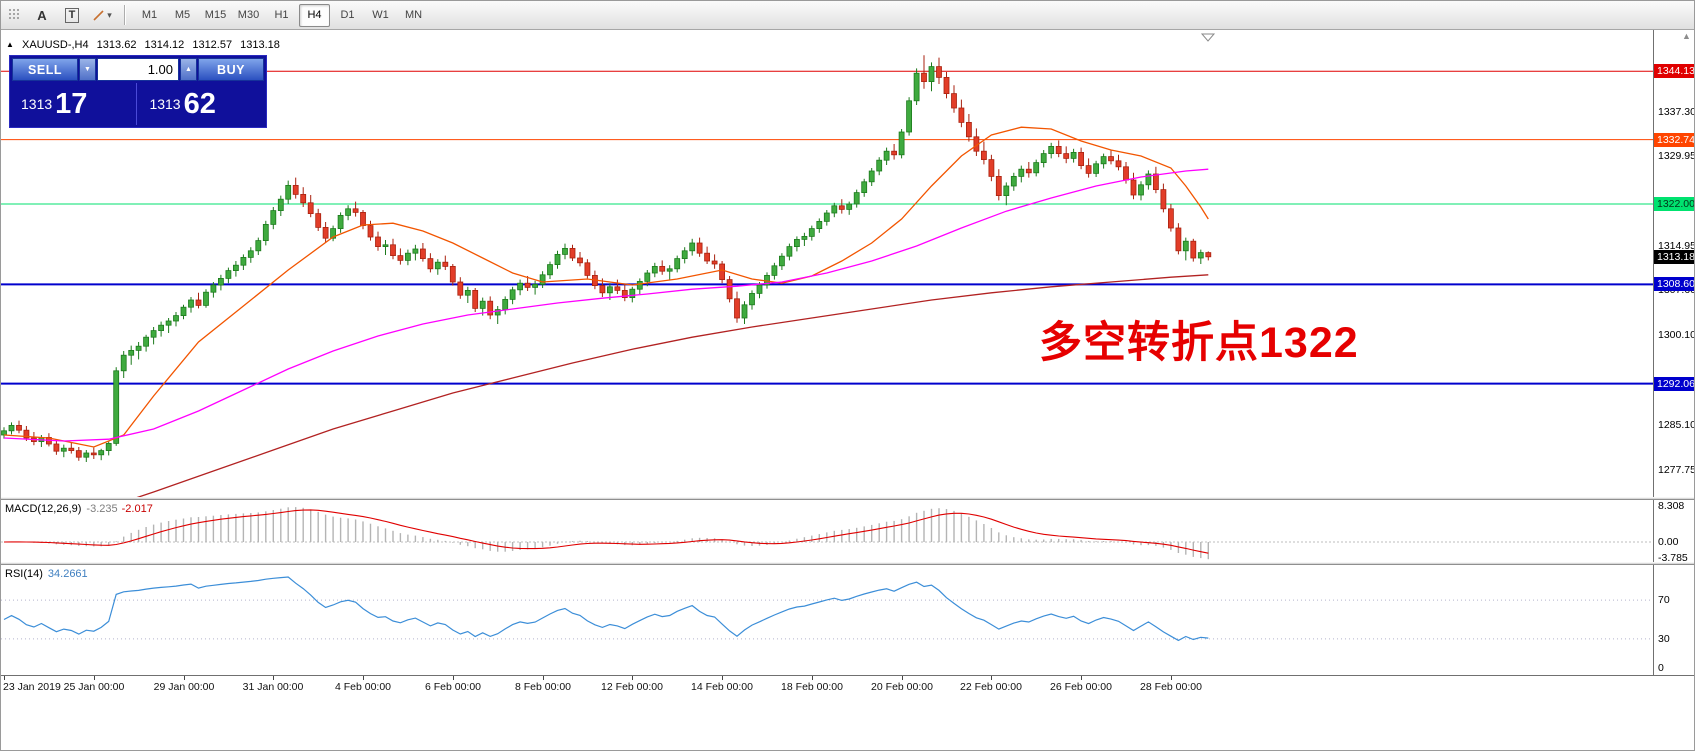 The height and width of the screenshot is (751, 1695). What do you see at coordinates (260, 45) in the screenshot?
I see `close-value: 1313.18` at bounding box center [260, 45].